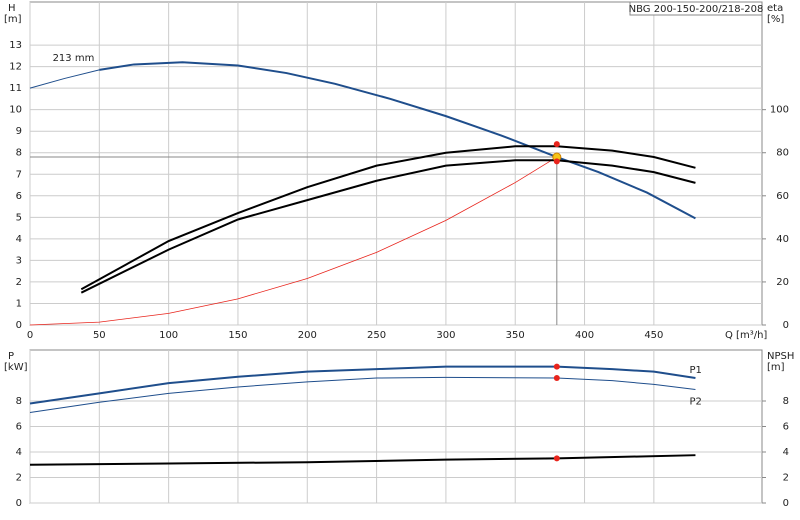  Describe the element at coordinates (445, 335) in the screenshot. I see `x-tick-label: 300` at that location.